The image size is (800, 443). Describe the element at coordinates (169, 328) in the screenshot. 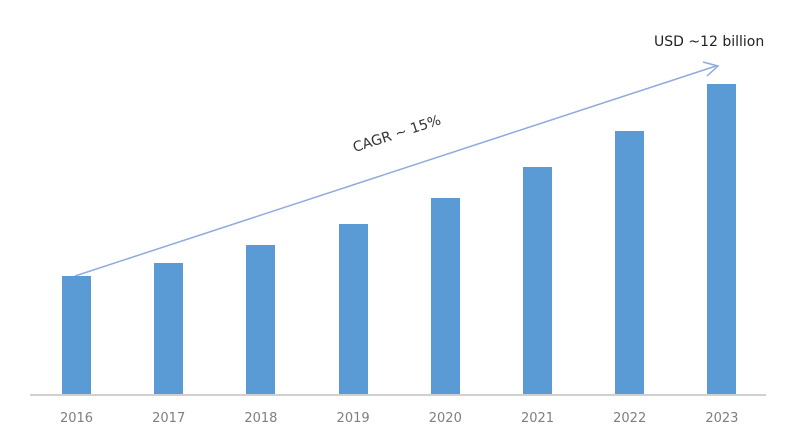

I see `bar-2017` at that location.